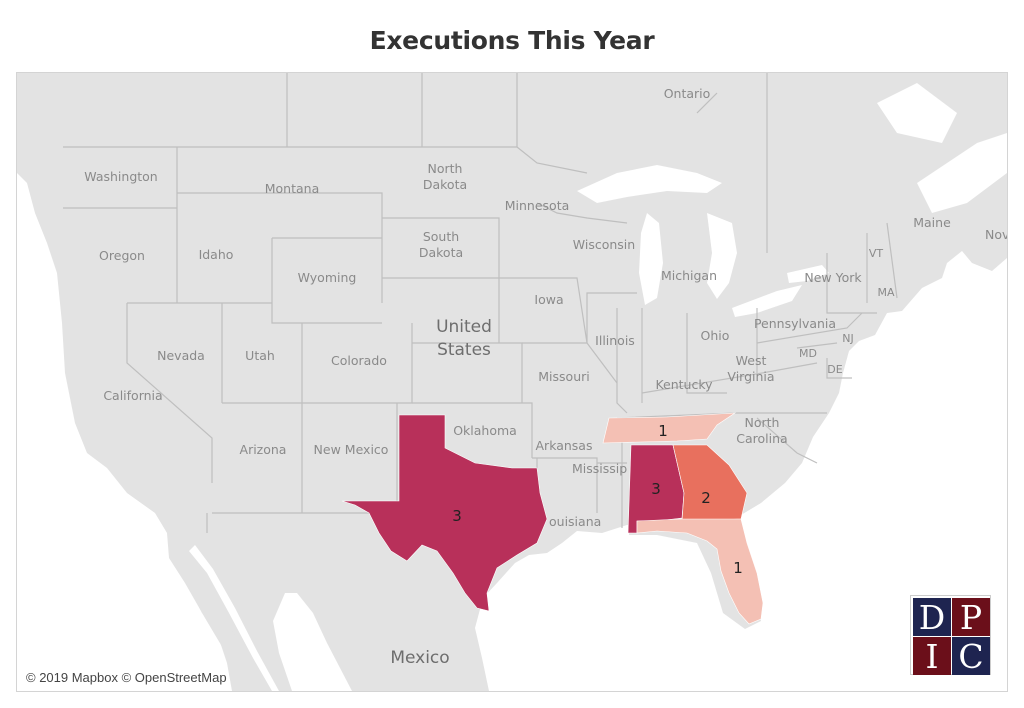 The height and width of the screenshot is (708, 1024). What do you see at coordinates (767, 301) in the screenshot?
I see `lake-erie` at bounding box center [767, 301].